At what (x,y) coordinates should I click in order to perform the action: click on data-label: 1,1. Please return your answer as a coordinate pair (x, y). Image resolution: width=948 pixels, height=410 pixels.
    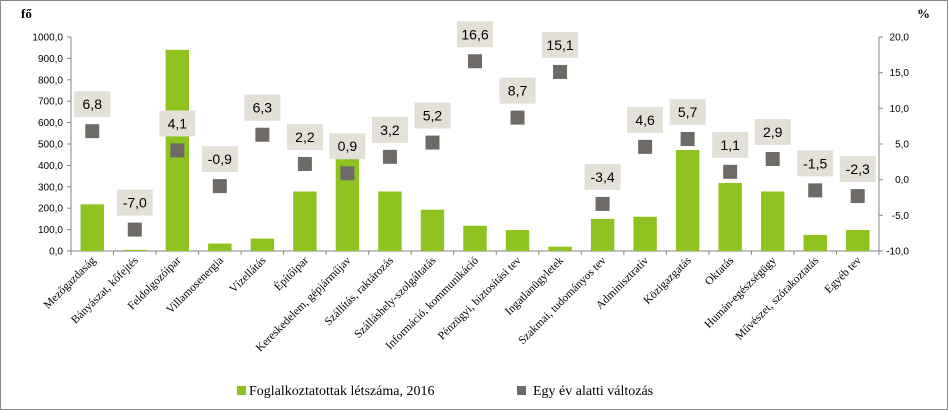
    Looking at the image, I should click on (730, 145).